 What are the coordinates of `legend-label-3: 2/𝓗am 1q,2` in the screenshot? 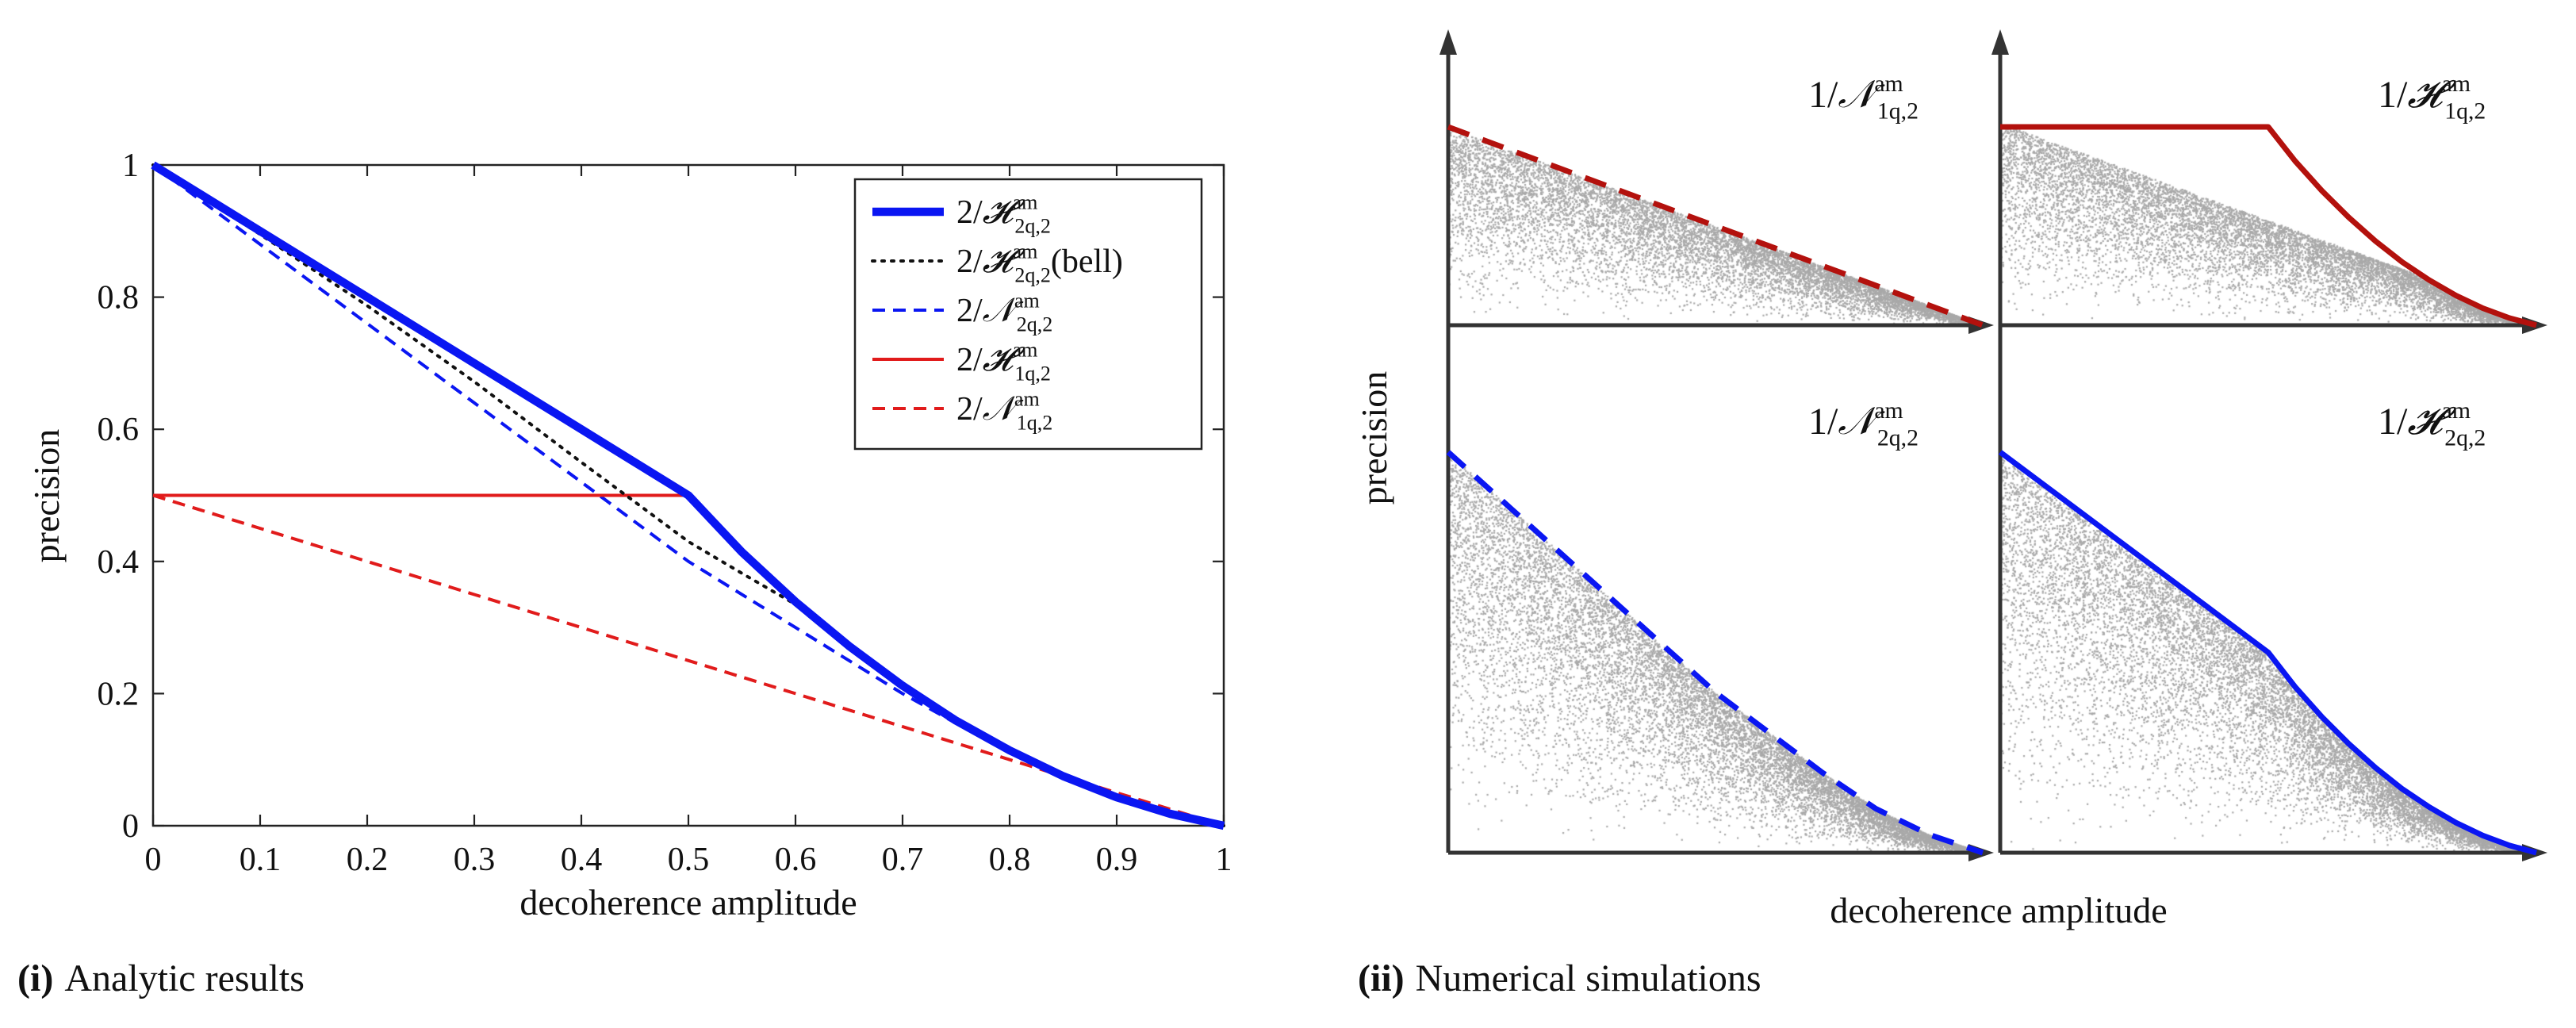 It's located at (1004, 361).